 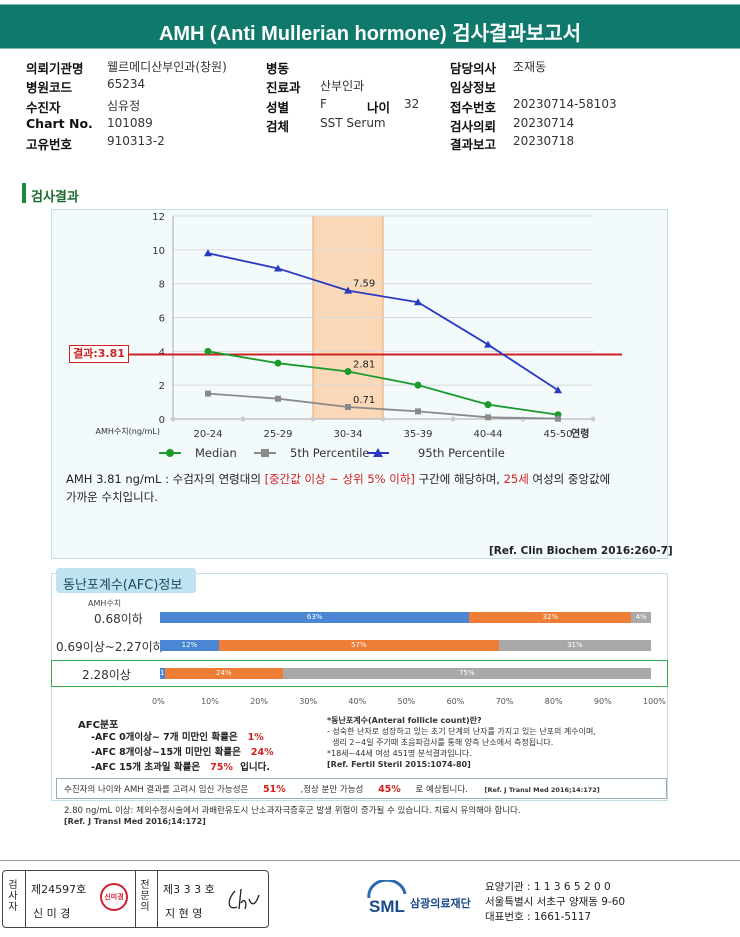 I want to click on y-tick-label: 4, so click(x=162, y=352).